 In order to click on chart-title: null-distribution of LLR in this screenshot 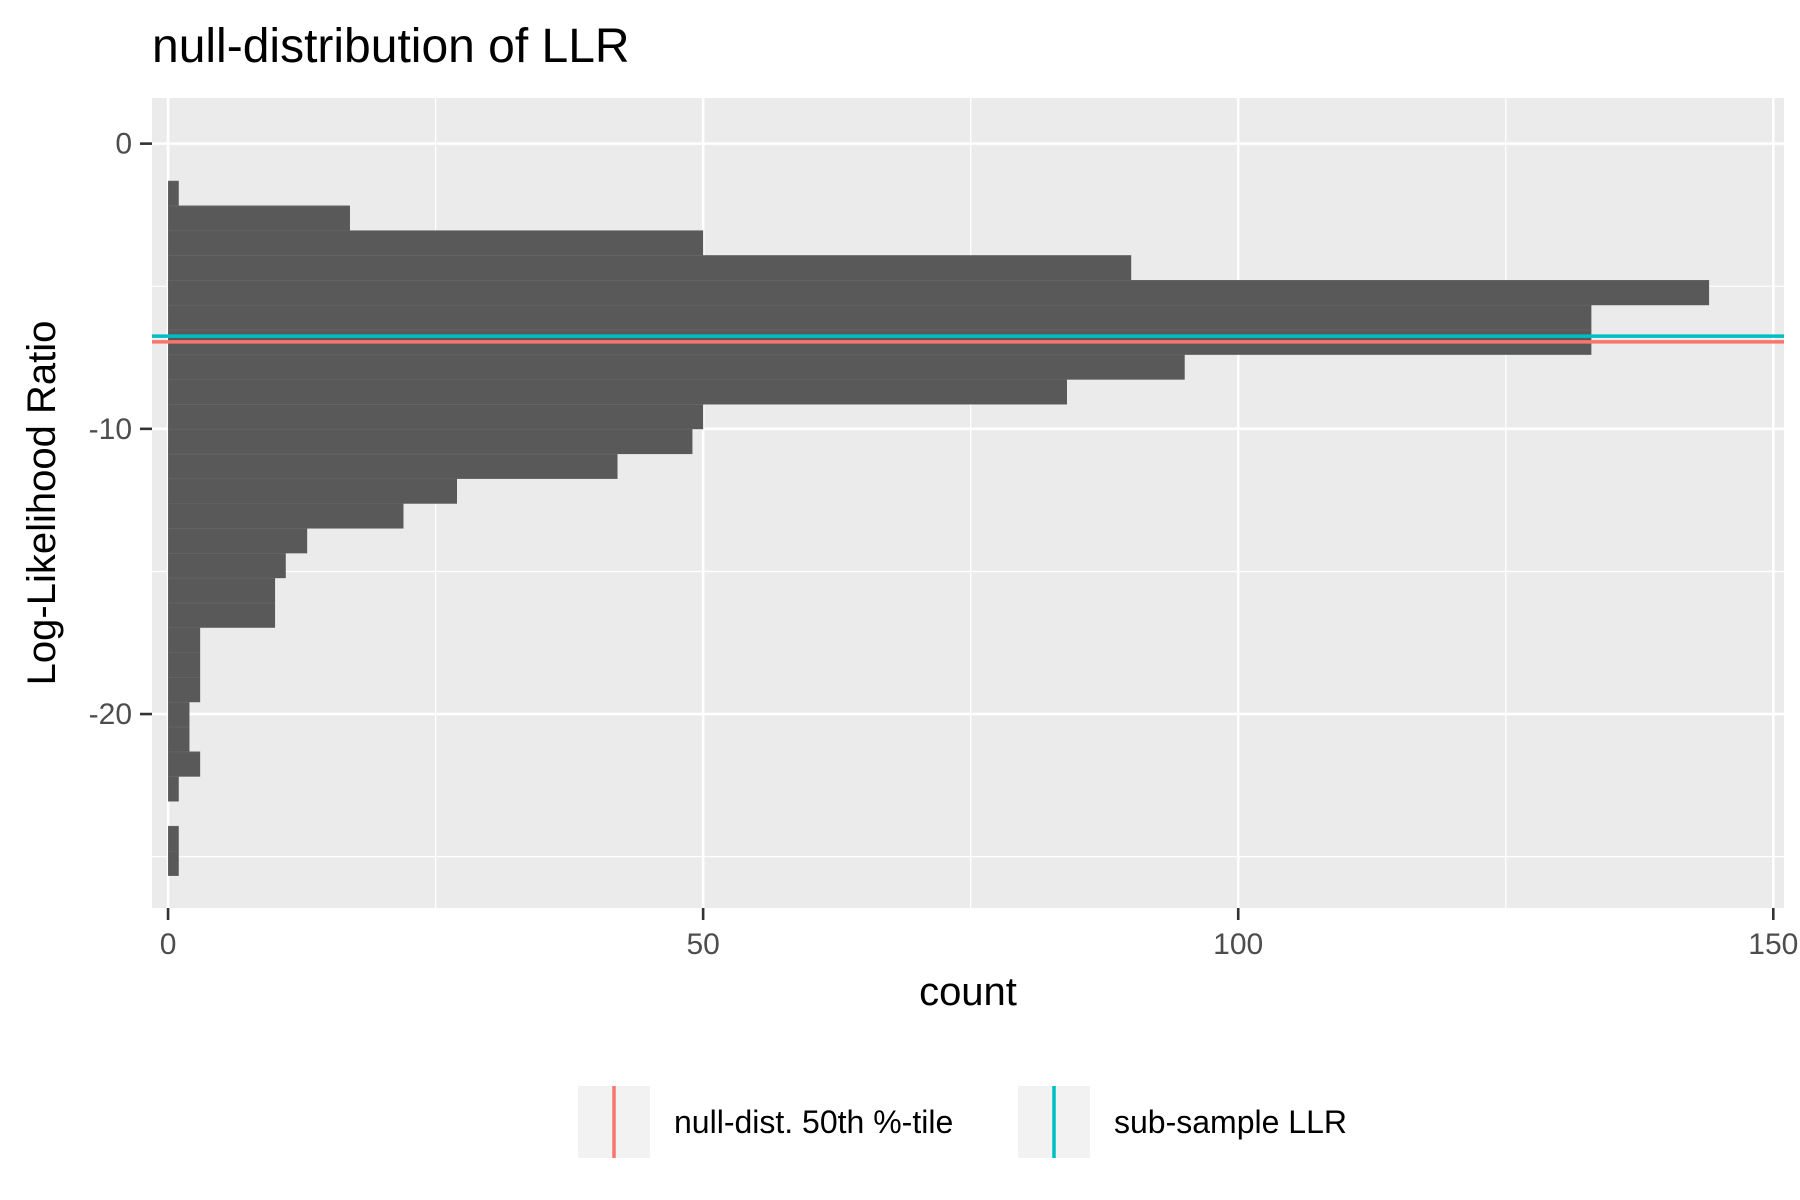, I will do `click(391, 46)`.